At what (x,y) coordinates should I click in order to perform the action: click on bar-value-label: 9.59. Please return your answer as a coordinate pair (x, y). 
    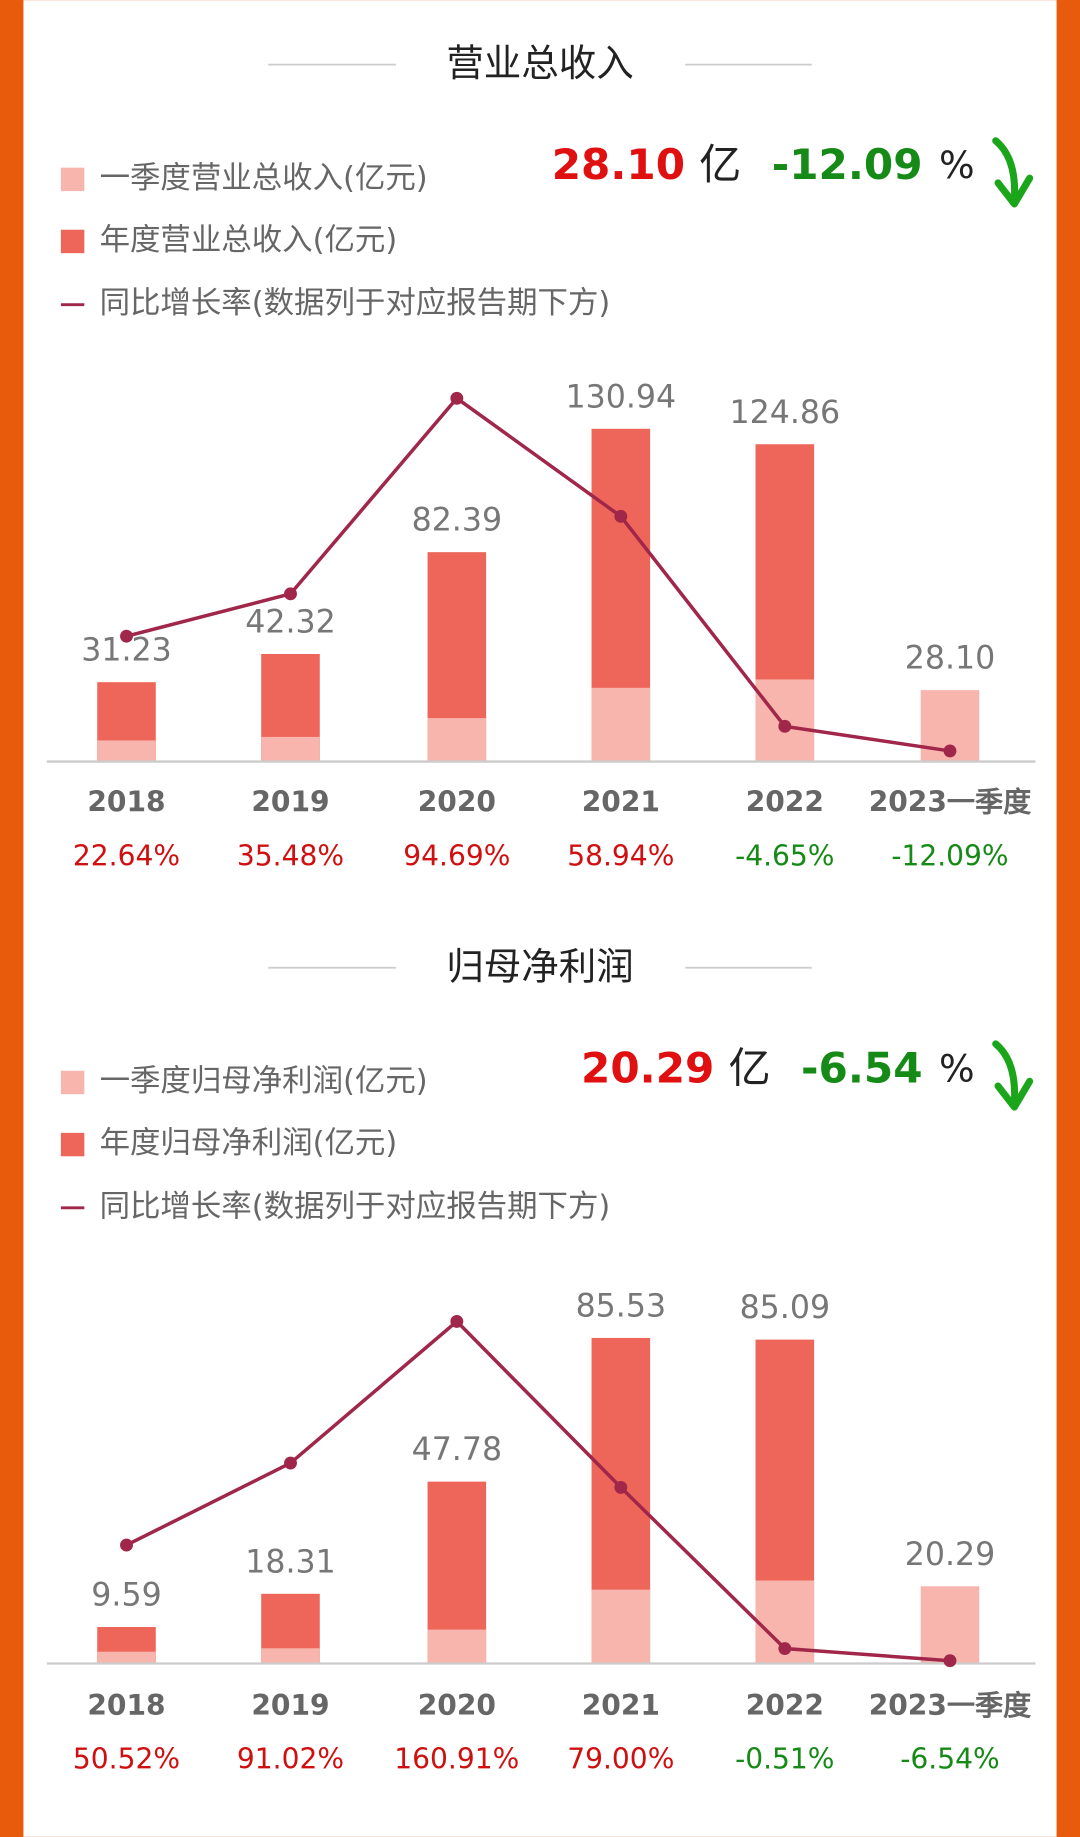
    Looking at the image, I should click on (126, 1596).